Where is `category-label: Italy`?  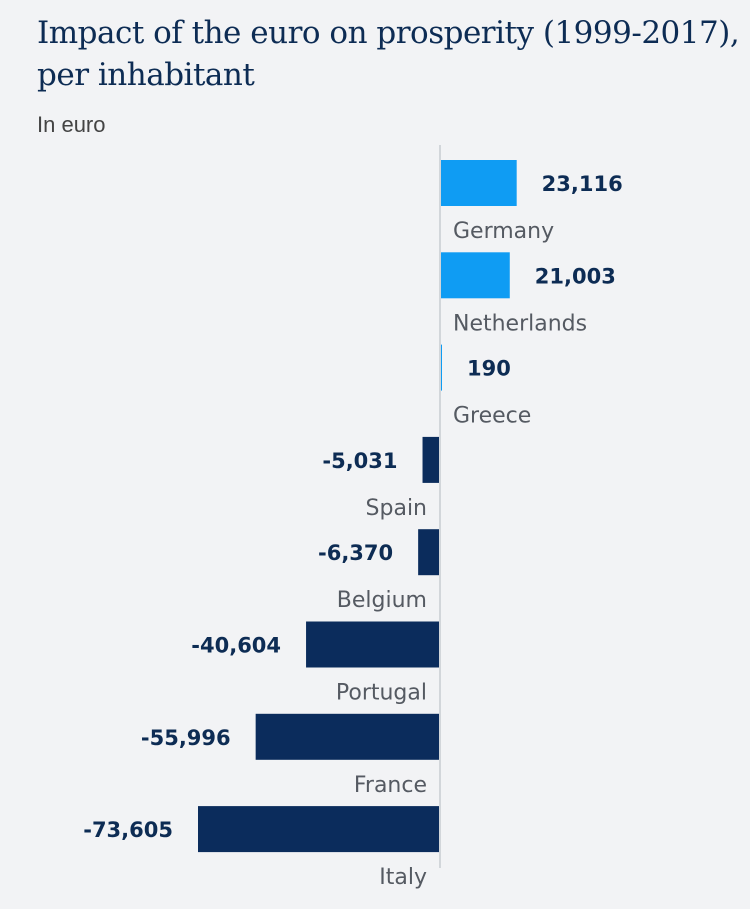
category-label: Italy is located at coordinates (403, 877).